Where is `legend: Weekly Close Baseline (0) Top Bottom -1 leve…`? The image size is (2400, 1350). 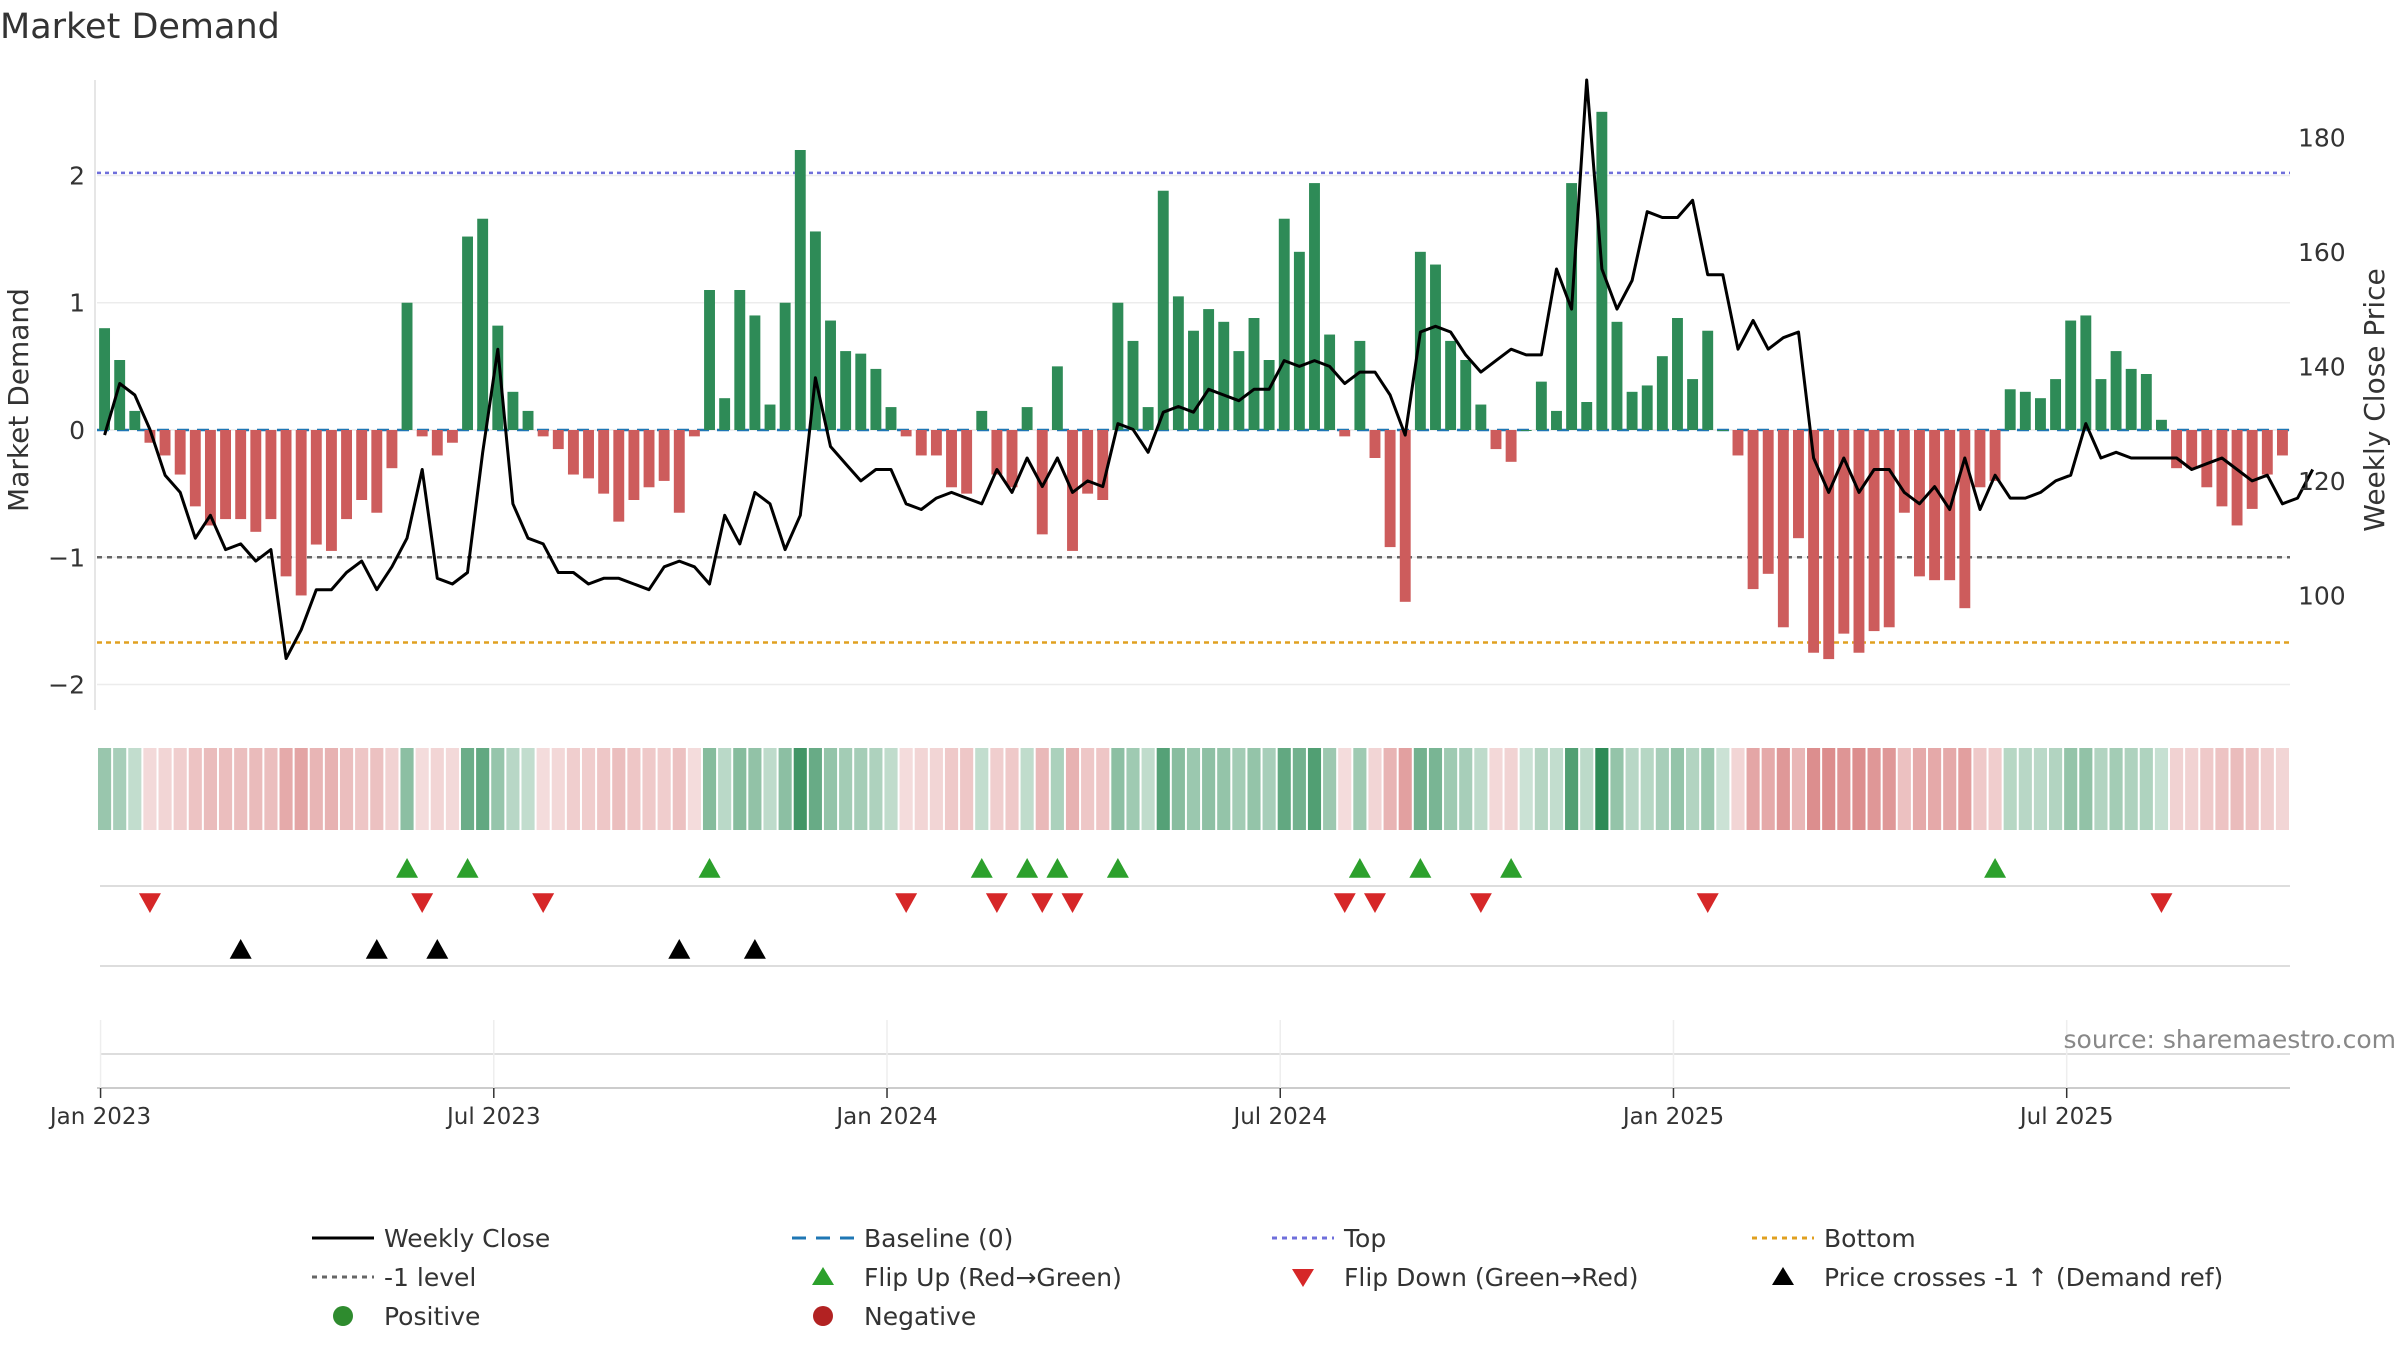
legend: Weekly Close Baseline (0) Top Bottom -1 leve… is located at coordinates (1267, 1277).